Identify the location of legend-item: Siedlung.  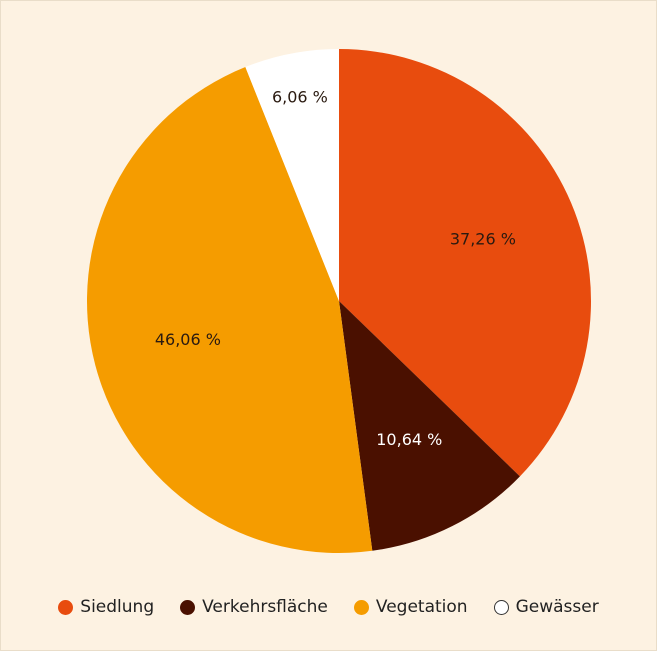
(106, 607).